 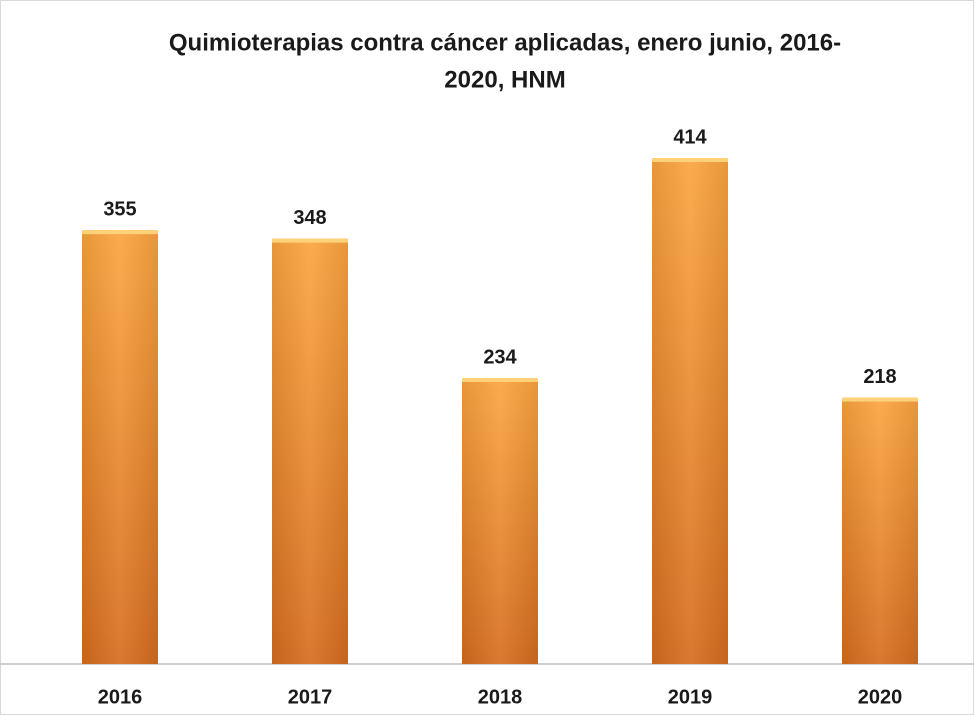 What do you see at coordinates (880, 697) in the screenshot?
I see `x-tick-label: 2020` at bounding box center [880, 697].